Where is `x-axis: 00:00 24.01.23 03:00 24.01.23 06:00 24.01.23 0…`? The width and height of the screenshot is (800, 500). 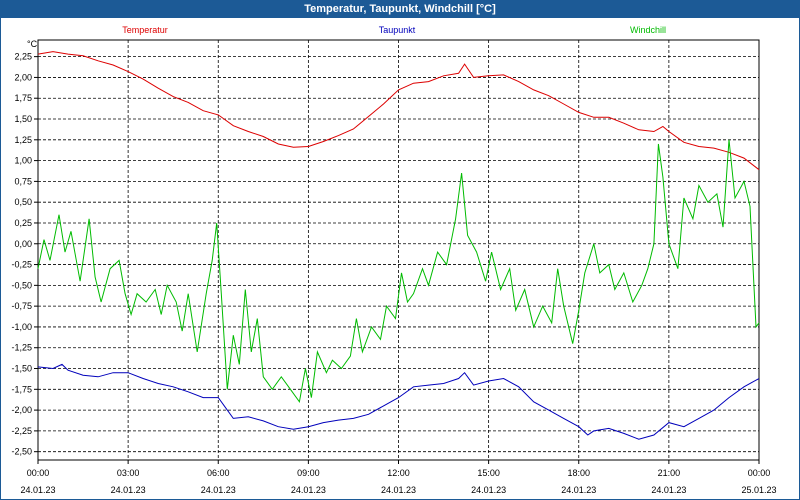 x-axis: 00:00 24.01.23 03:00 24.01.23 06:00 24.01.23 0… is located at coordinates (398, 477).